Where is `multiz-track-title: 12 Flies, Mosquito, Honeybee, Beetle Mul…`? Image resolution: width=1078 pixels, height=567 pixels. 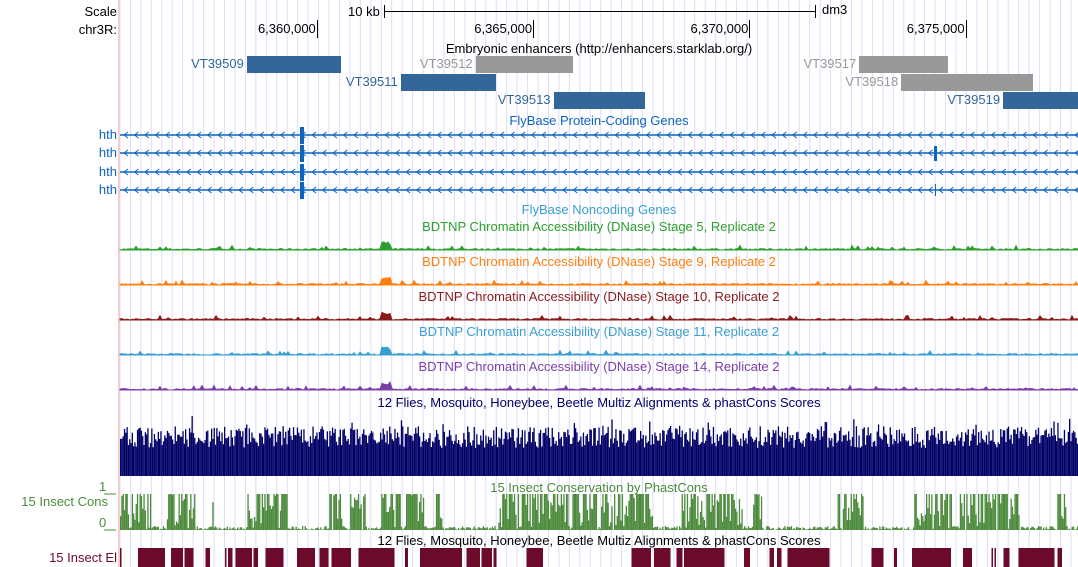
multiz-track-title: 12 Flies, Mosquito, Honeybee, Beetle Mul… is located at coordinates (599, 402).